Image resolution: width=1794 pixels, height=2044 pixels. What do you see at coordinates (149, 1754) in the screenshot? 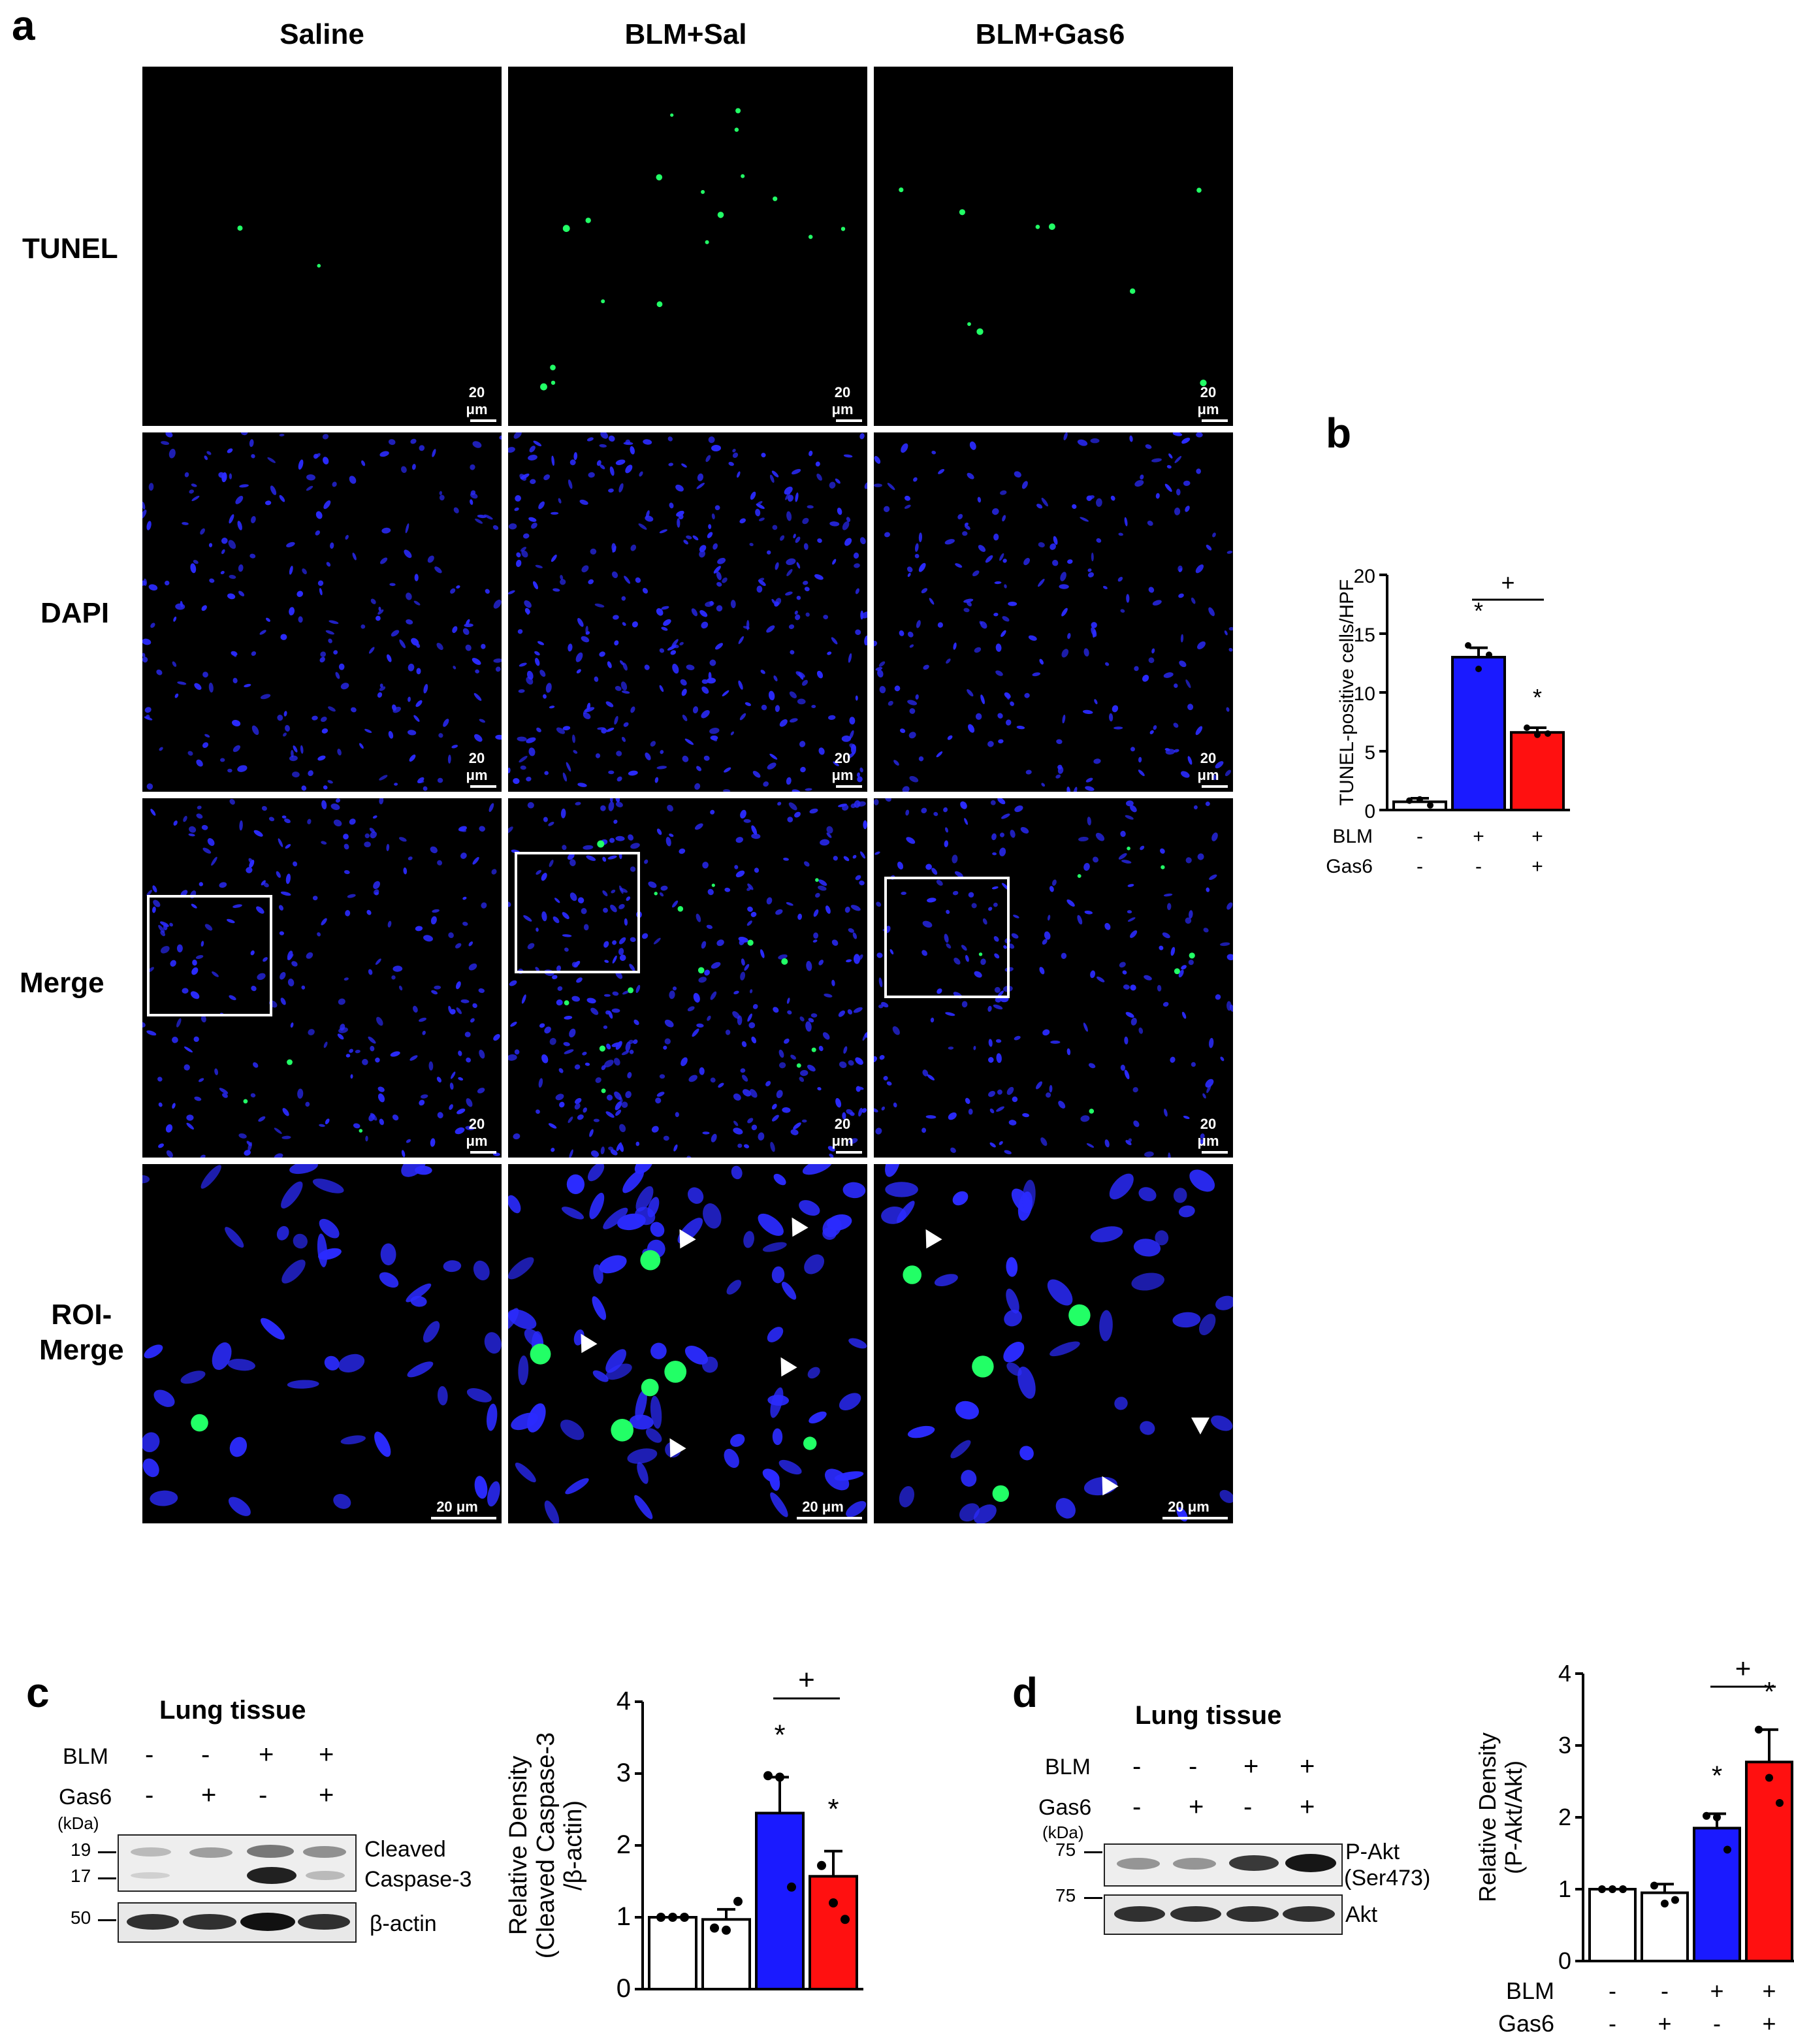
I see `sign-0-0: -` at bounding box center [149, 1754].